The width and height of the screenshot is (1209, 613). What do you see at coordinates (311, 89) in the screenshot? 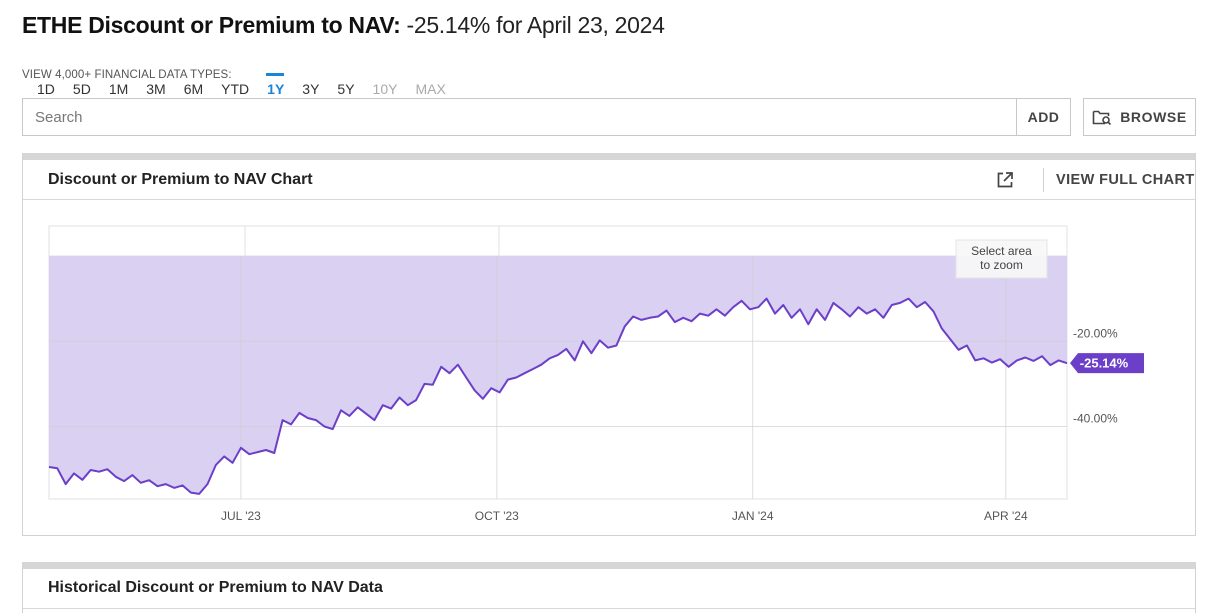
I see `range-button-3y: 3Y` at bounding box center [311, 89].